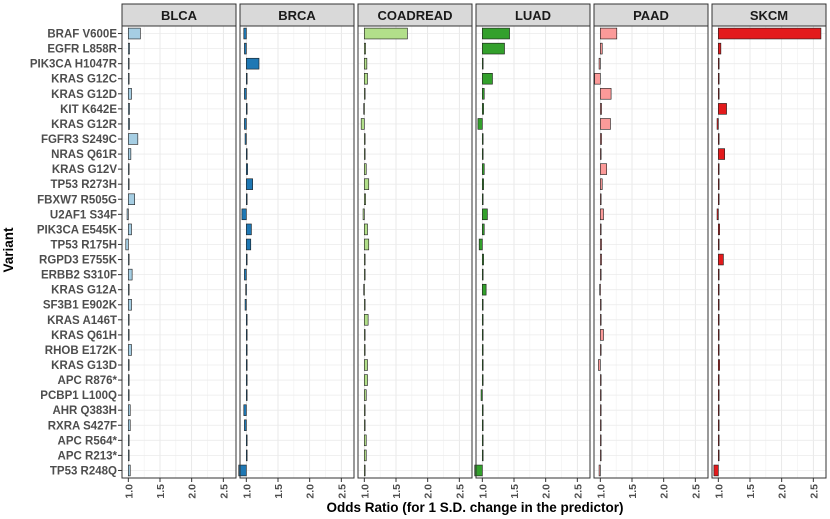 This screenshot has height=519, width=830. What do you see at coordinates (161, 491) in the screenshot?
I see `x-tick-label-blca-1-5: 1.5` at bounding box center [161, 491].